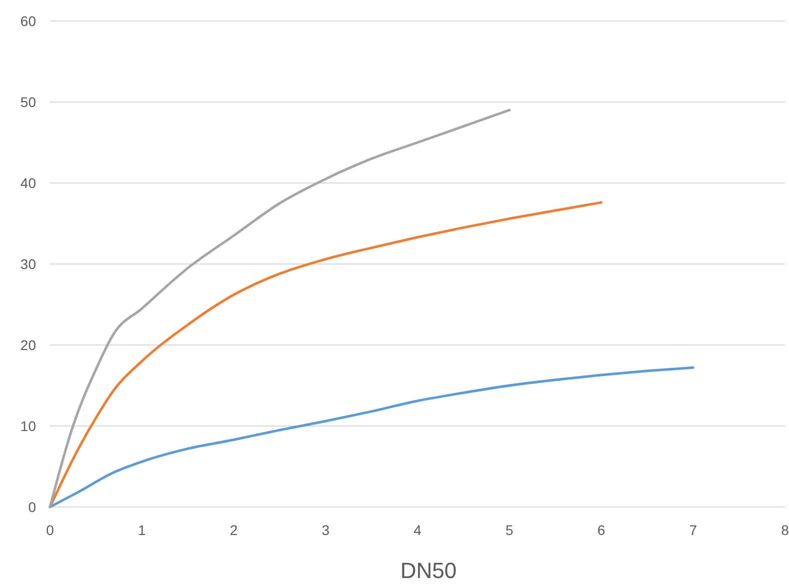  What do you see at coordinates (50, 530) in the screenshot?
I see `x-tick-label: 0` at bounding box center [50, 530].